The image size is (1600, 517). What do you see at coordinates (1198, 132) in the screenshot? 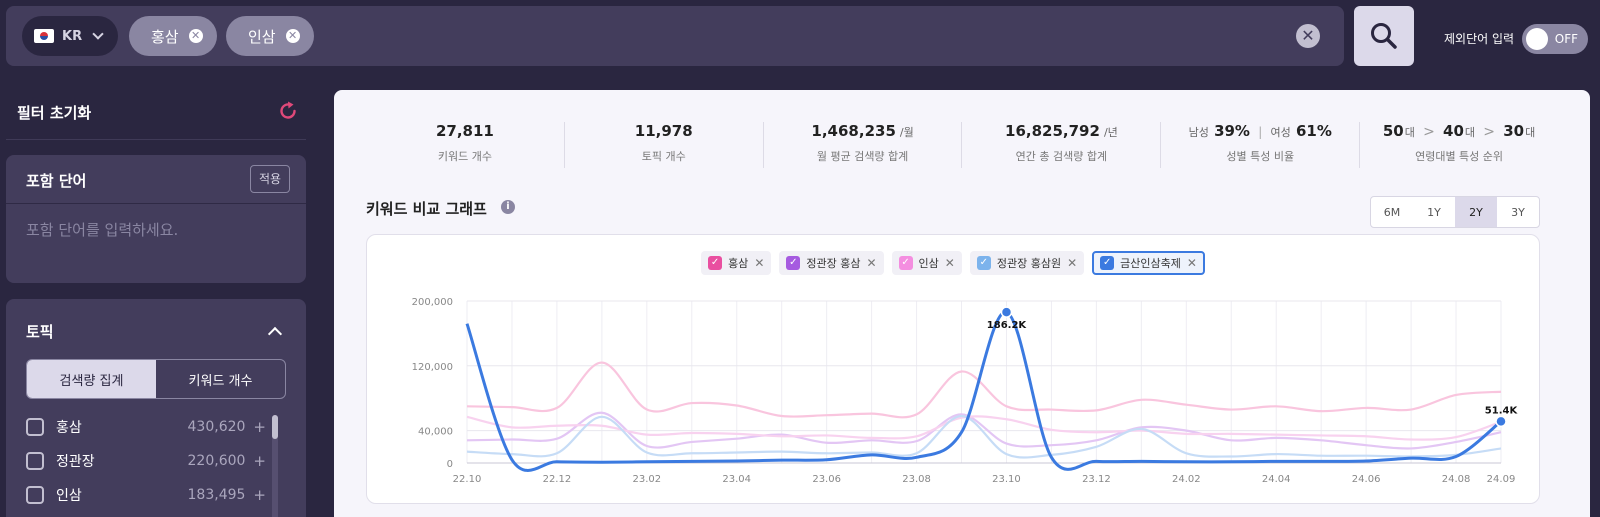
I see `male-label: 남성` at bounding box center [1198, 132].